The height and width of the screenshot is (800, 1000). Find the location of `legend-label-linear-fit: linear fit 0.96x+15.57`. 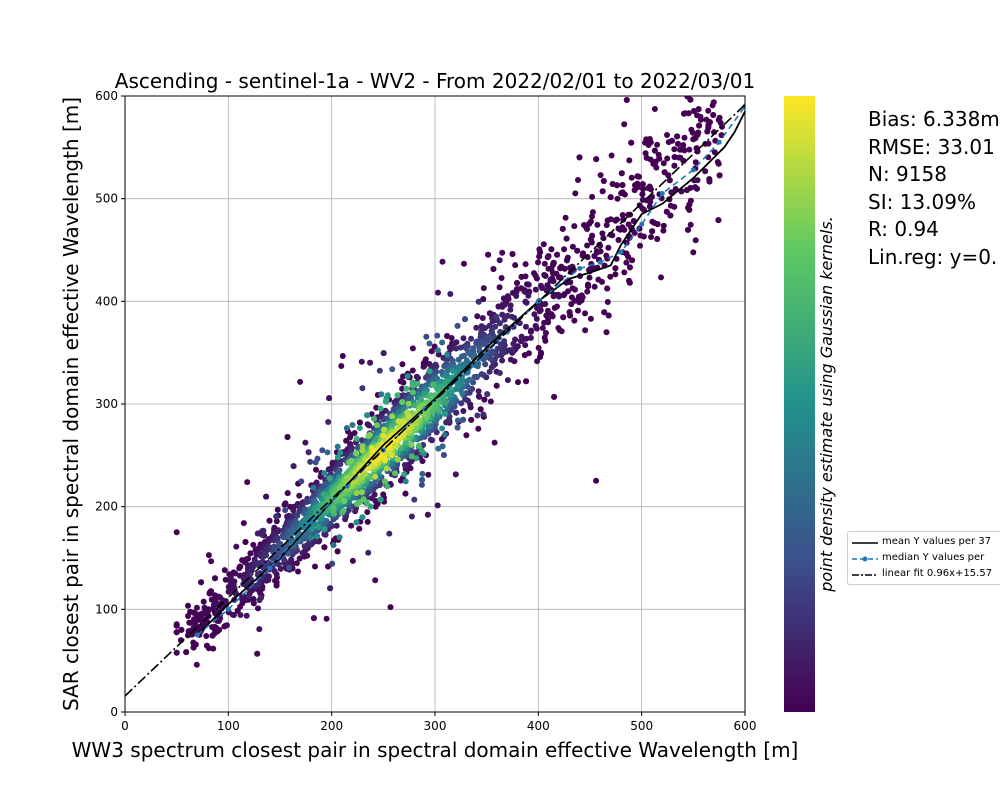

legend-label-linear-fit: linear fit 0.96x+15.57 is located at coordinates (937, 573).